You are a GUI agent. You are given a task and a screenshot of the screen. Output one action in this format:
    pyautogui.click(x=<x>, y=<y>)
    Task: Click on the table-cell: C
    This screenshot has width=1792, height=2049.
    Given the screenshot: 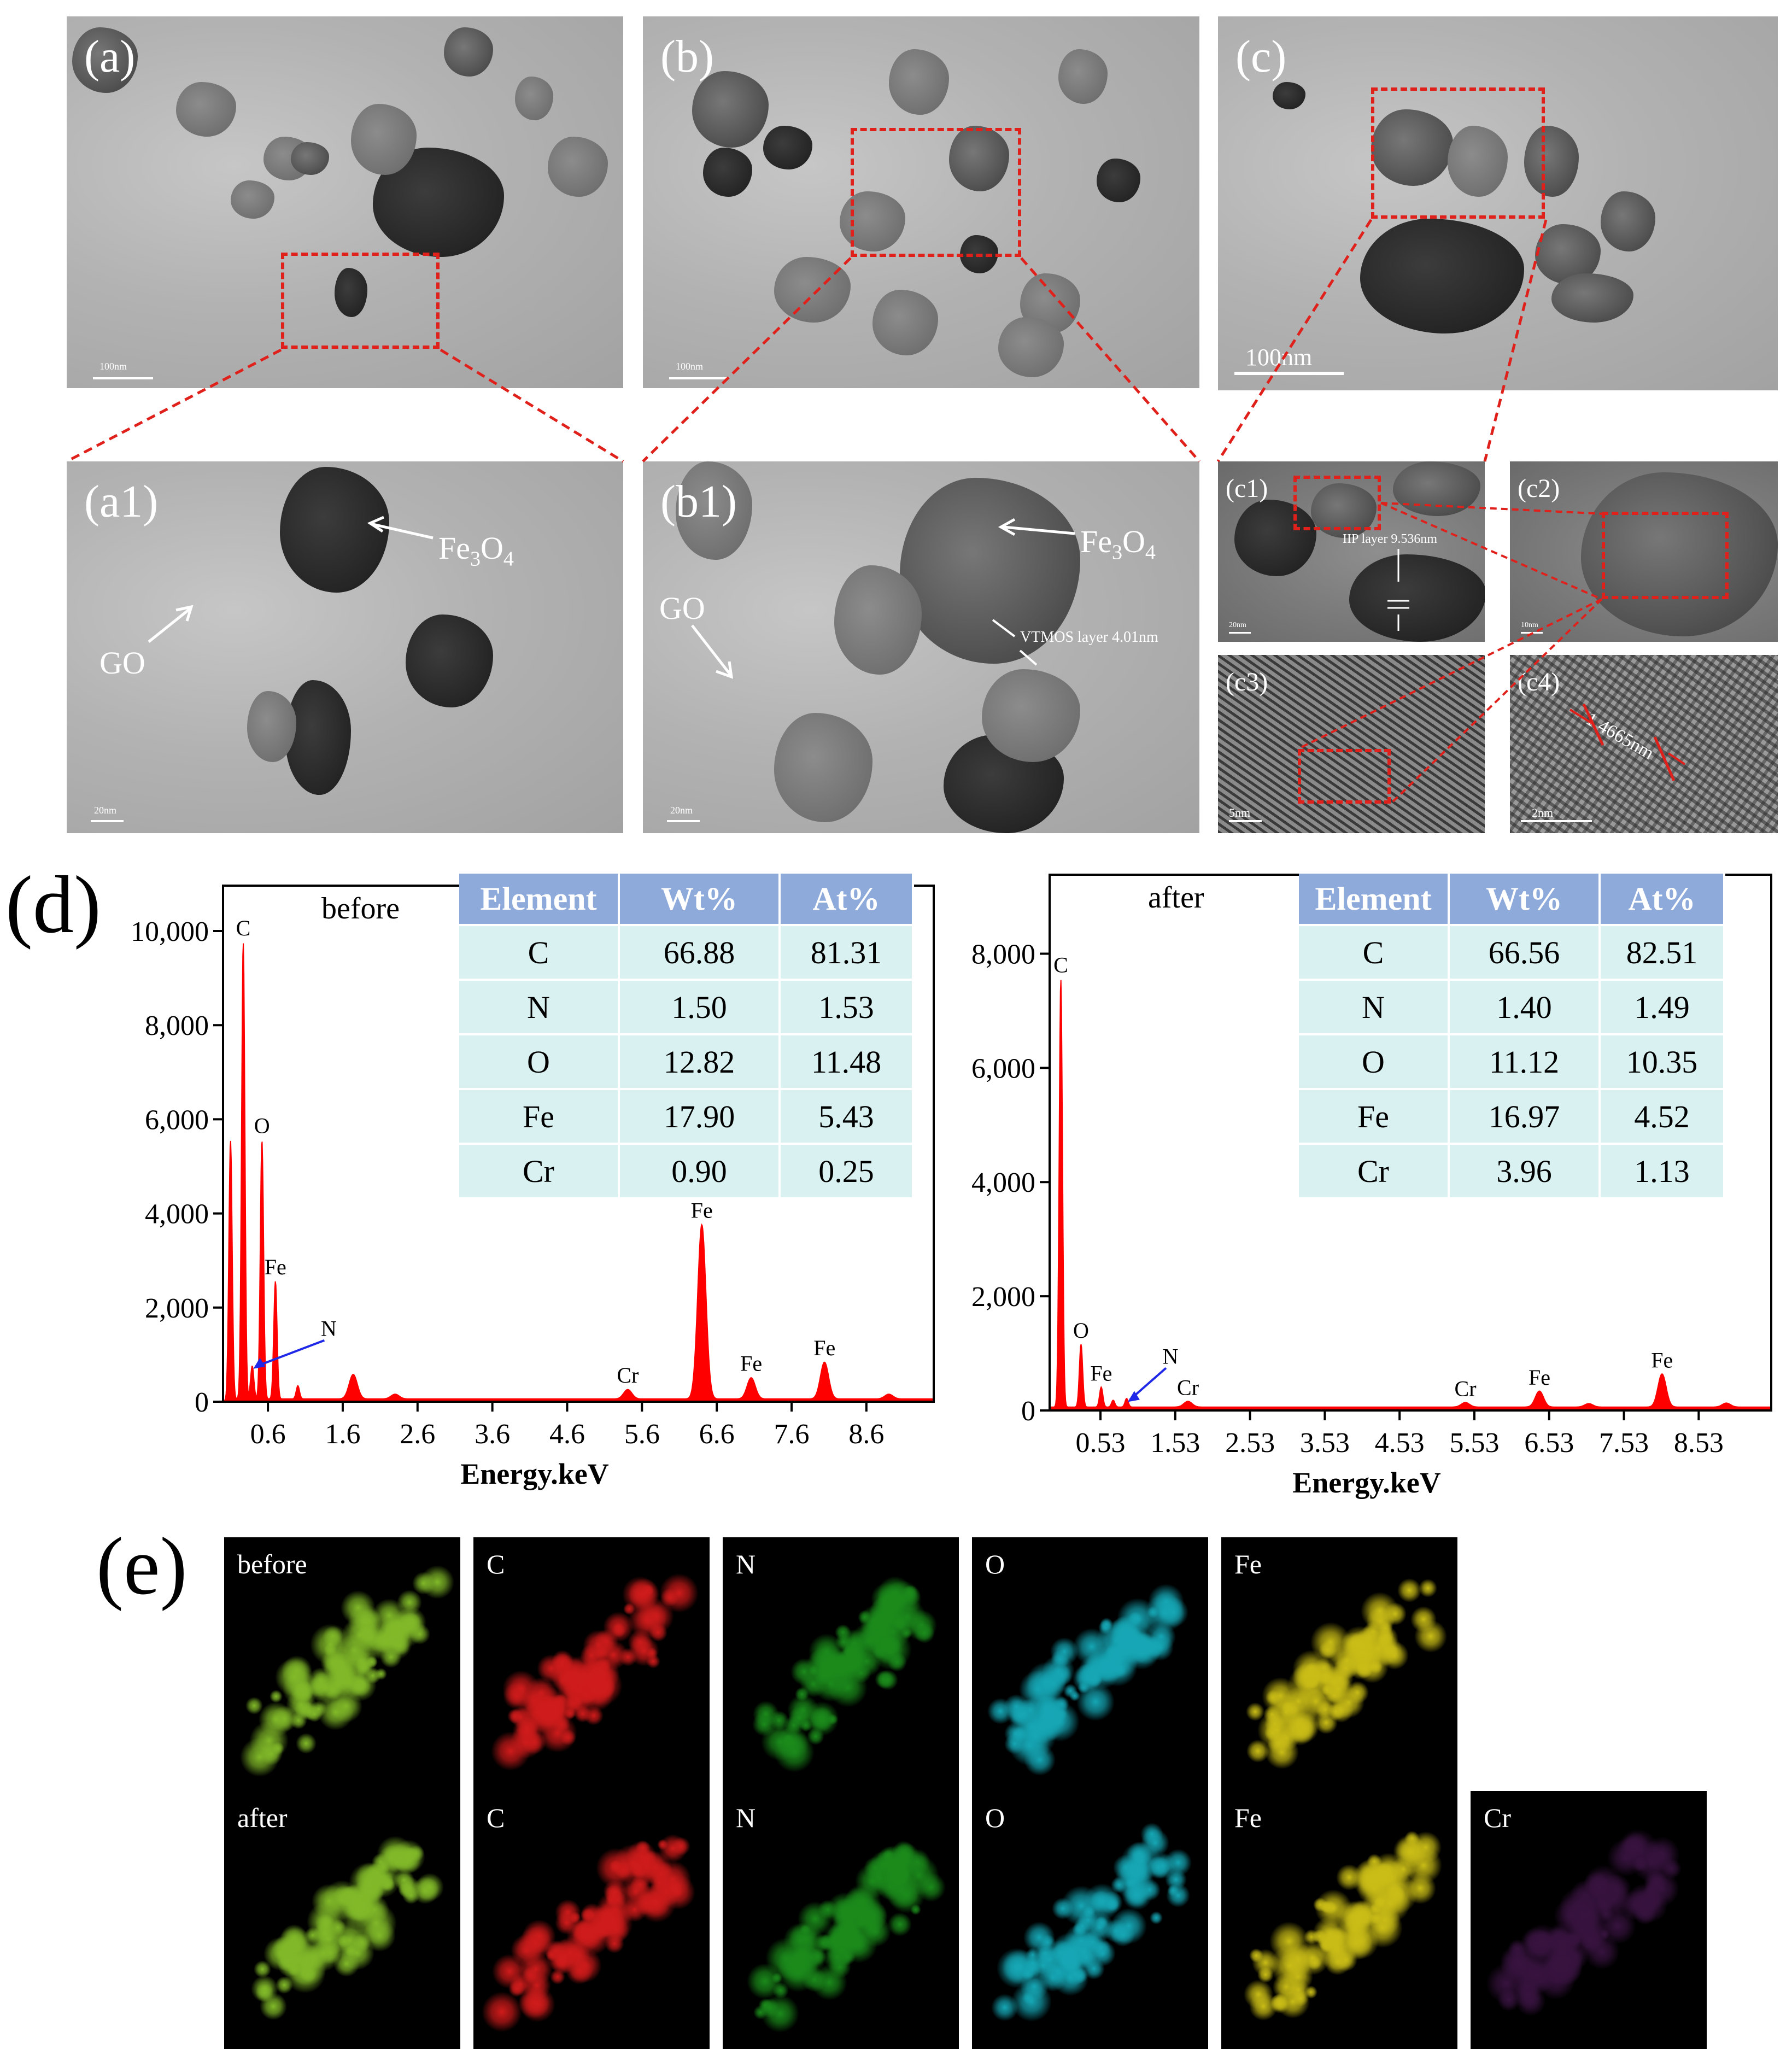 What is the action you would take?
    pyautogui.click(x=539, y=952)
    